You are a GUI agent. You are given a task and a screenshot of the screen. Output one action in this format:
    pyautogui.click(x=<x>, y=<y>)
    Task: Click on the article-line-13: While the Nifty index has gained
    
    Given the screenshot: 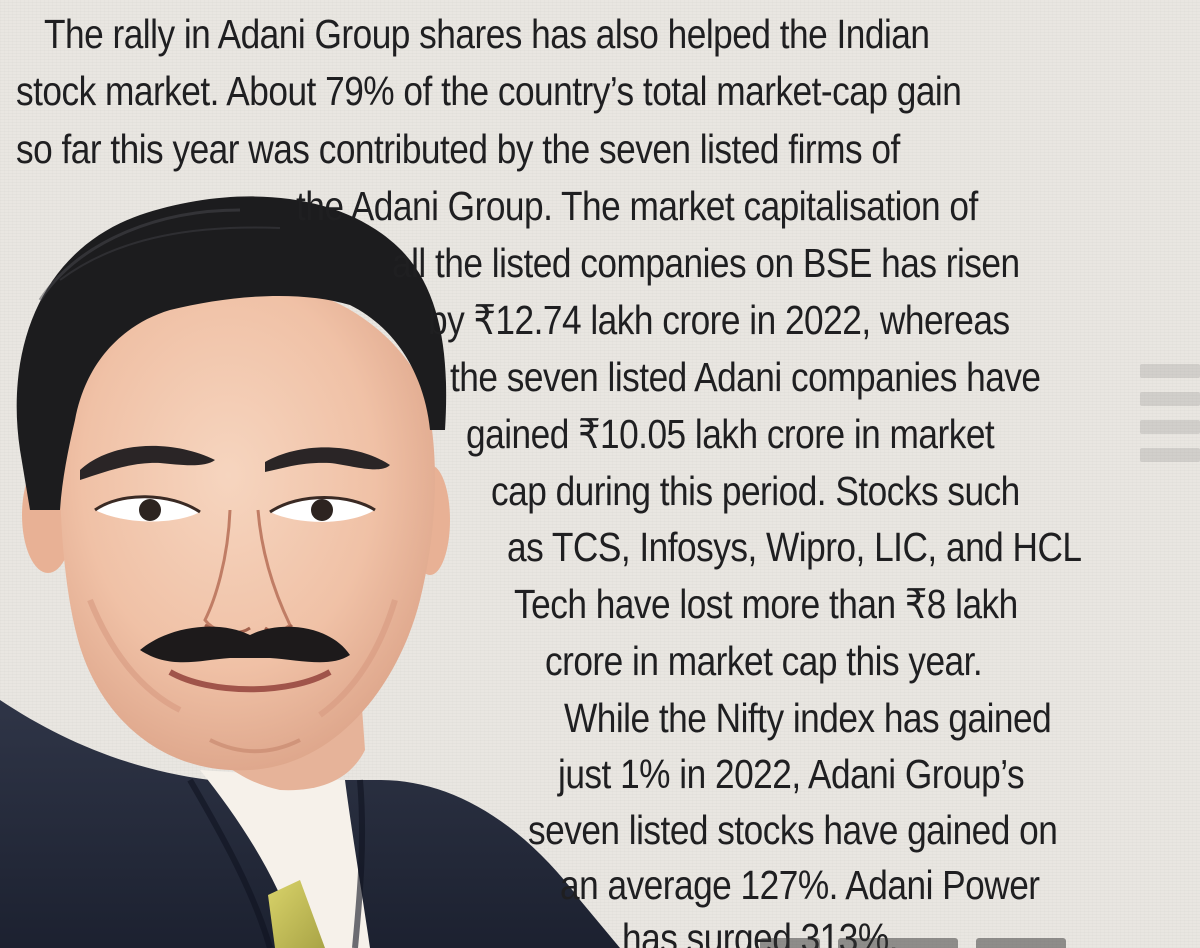 What is the action you would take?
    pyautogui.click(x=808, y=718)
    